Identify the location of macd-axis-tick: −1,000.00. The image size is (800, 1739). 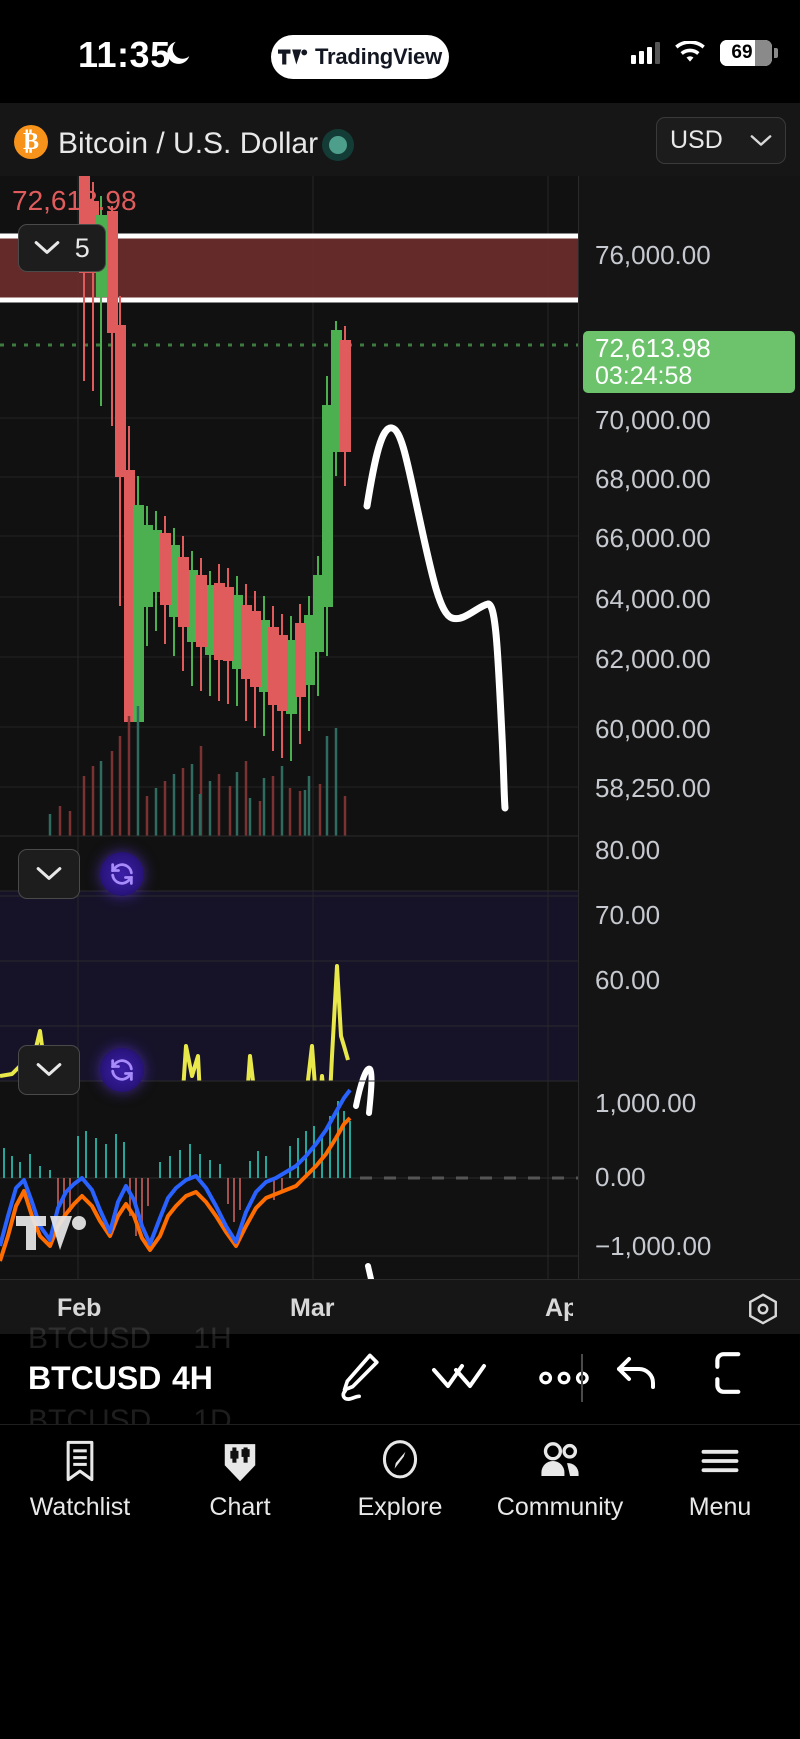
(653, 1246).